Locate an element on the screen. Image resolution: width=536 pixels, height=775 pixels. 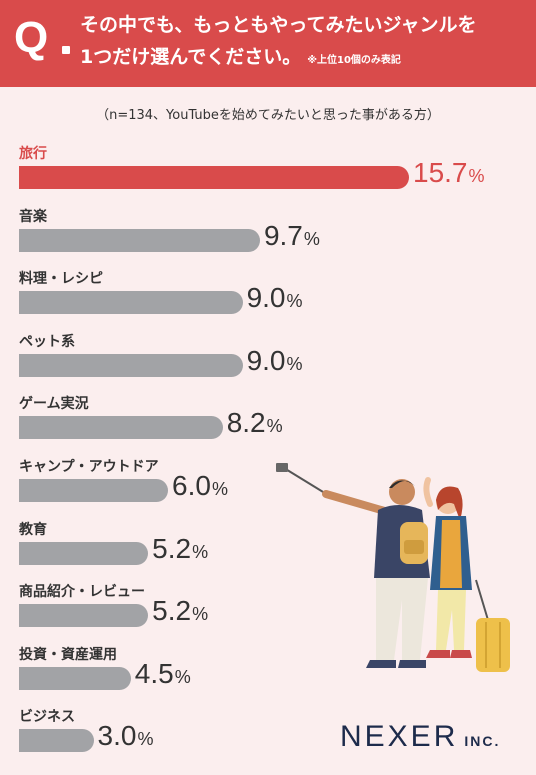
question-mark: Q is located at coordinates (31, 37).